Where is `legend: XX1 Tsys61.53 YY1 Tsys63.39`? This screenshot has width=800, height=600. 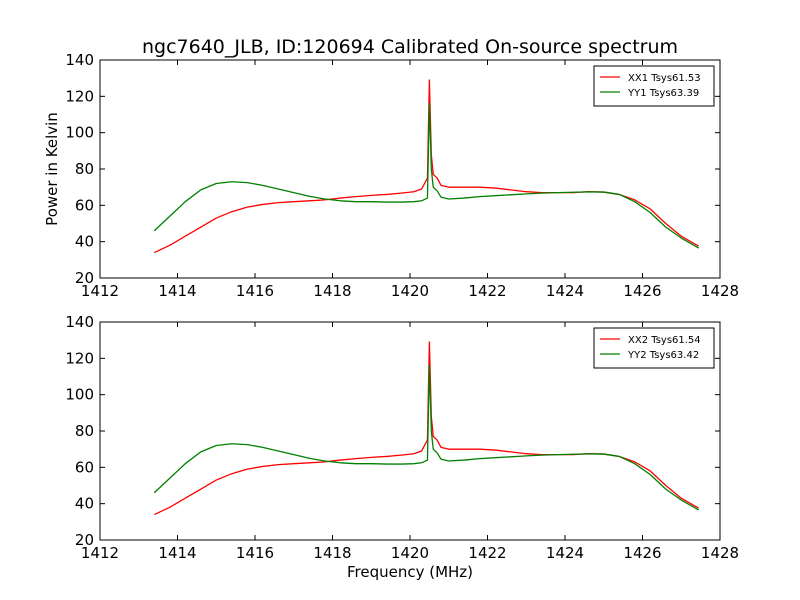
legend: XX1 Tsys61.53 YY1 Tsys63.39 is located at coordinates (654, 86).